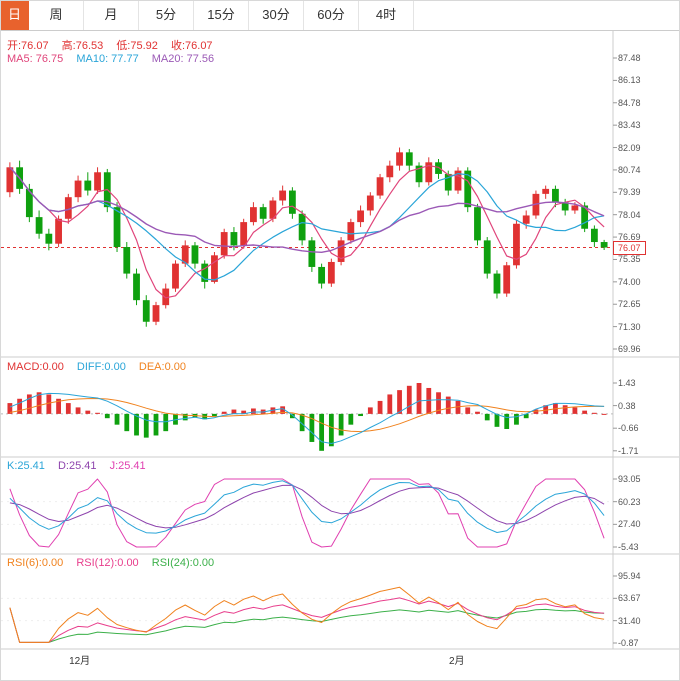 This screenshot has width=680, height=681. What do you see at coordinates (629, 192) in the screenshot?
I see `axis-label: 79.39` at bounding box center [629, 192].